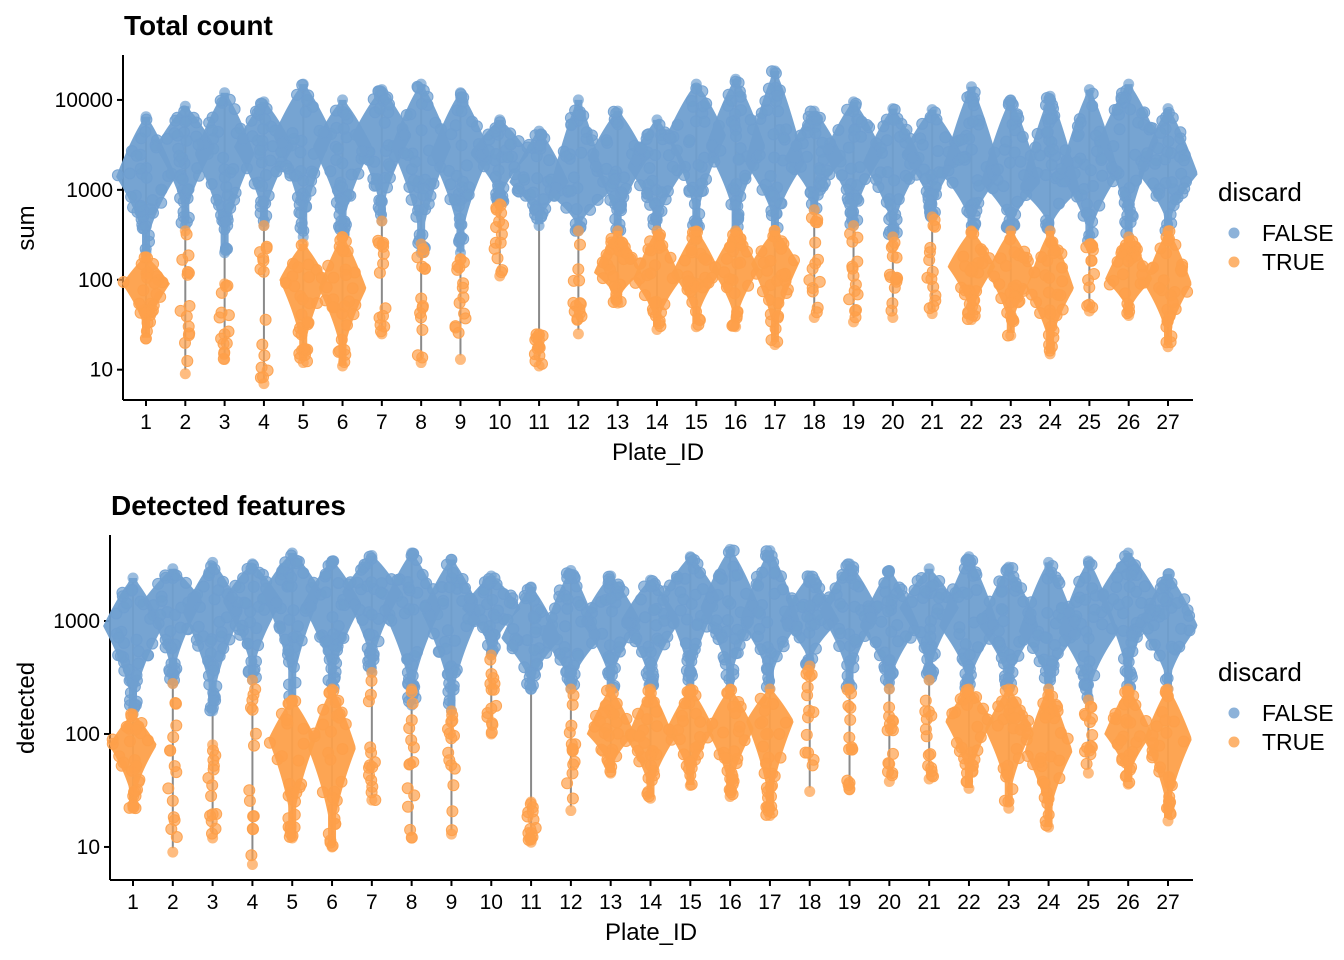 This screenshot has width=1344, height=960. What do you see at coordinates (1167, 422) in the screenshot?
I see `x-tick-label: 27` at bounding box center [1167, 422].